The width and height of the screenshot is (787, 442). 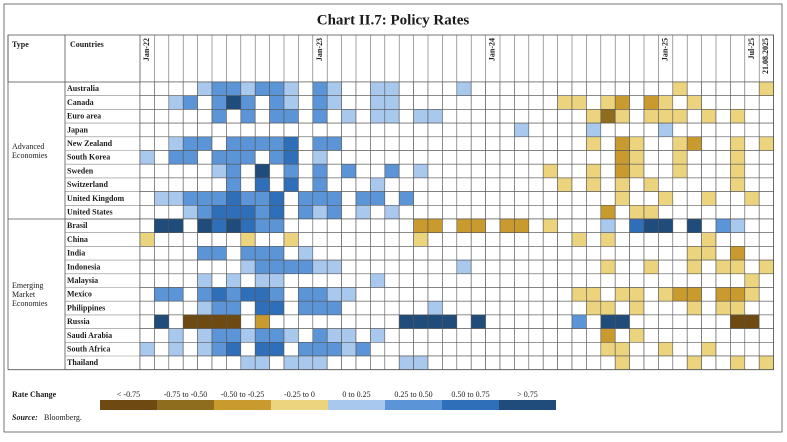 What do you see at coordinates (470, 394) in the screenshot?
I see `legend-label: 0.50 to 0.75` at bounding box center [470, 394].